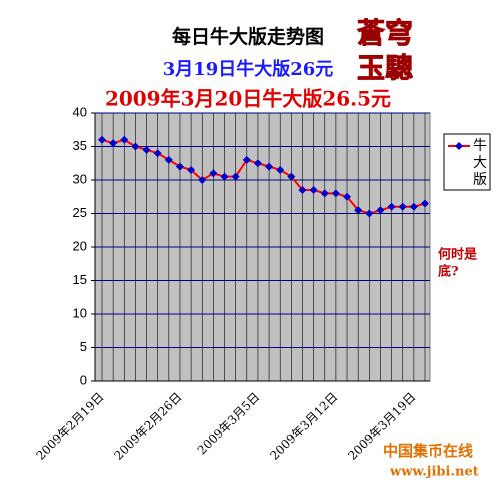 The height and width of the screenshot is (485, 501). Describe the element at coordinates (480, 163) in the screenshot. I see `legend-label: 牛大版` at that location.